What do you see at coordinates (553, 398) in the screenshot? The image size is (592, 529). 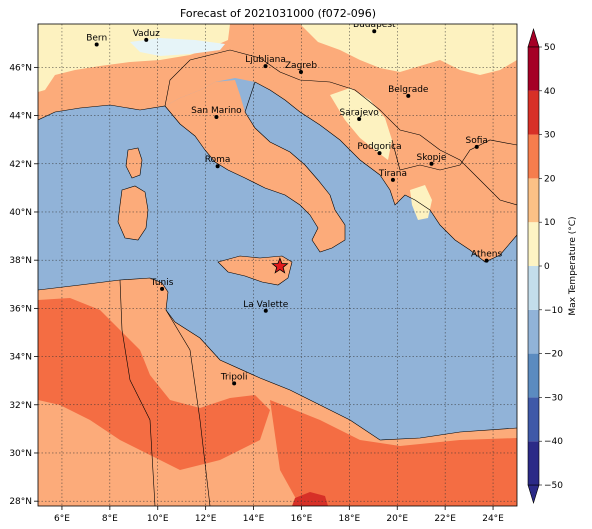 I see `colorbar-tick-label: −30` at bounding box center [553, 398].